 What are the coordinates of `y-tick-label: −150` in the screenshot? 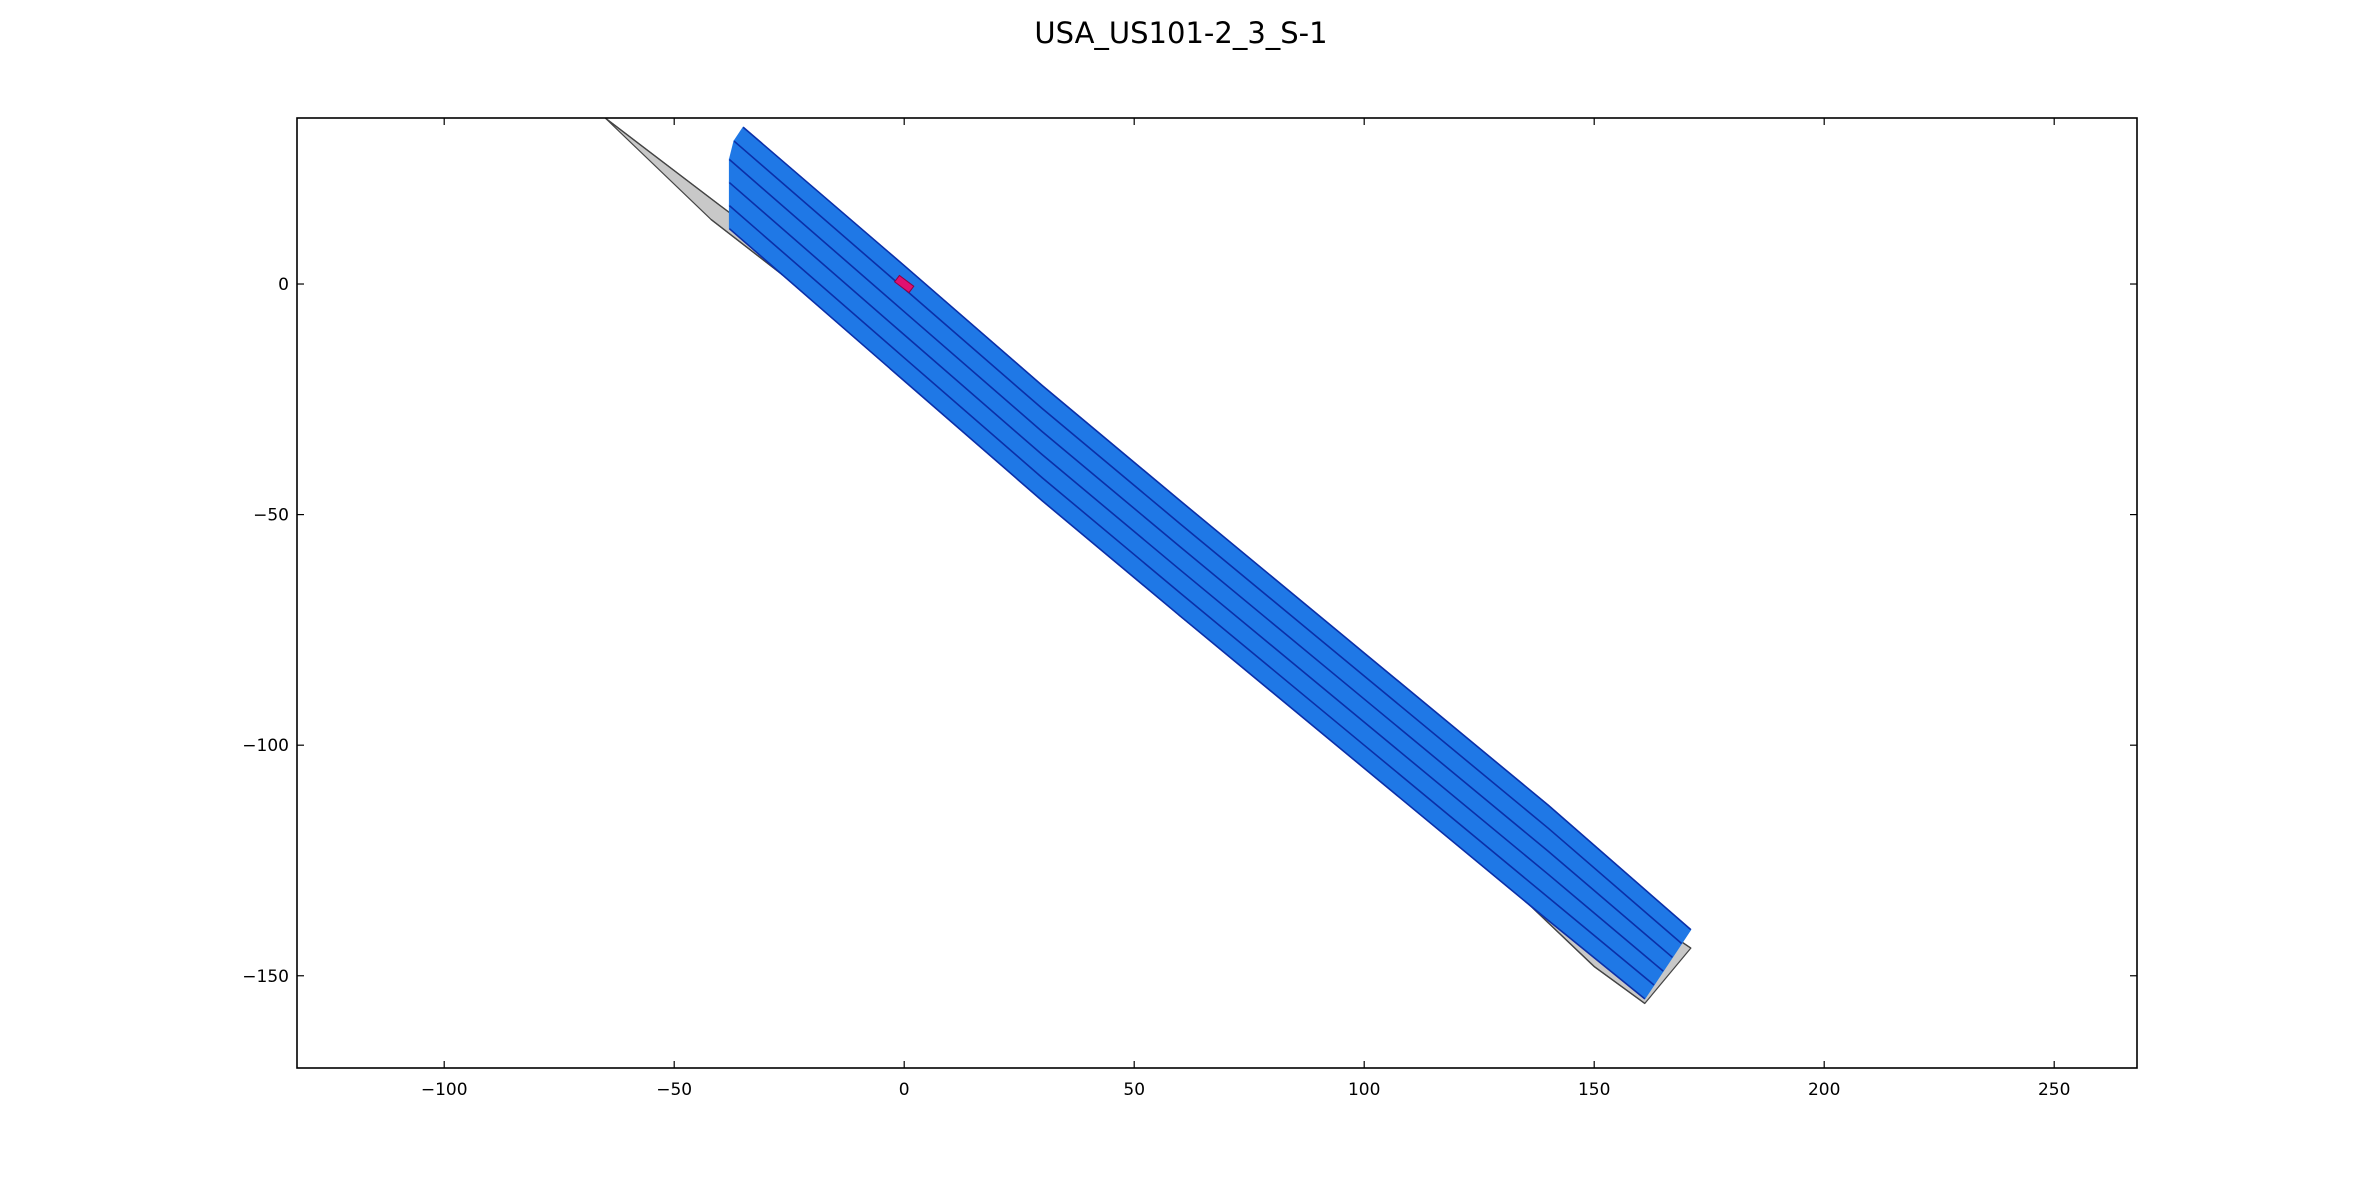 It's located at (265, 977).